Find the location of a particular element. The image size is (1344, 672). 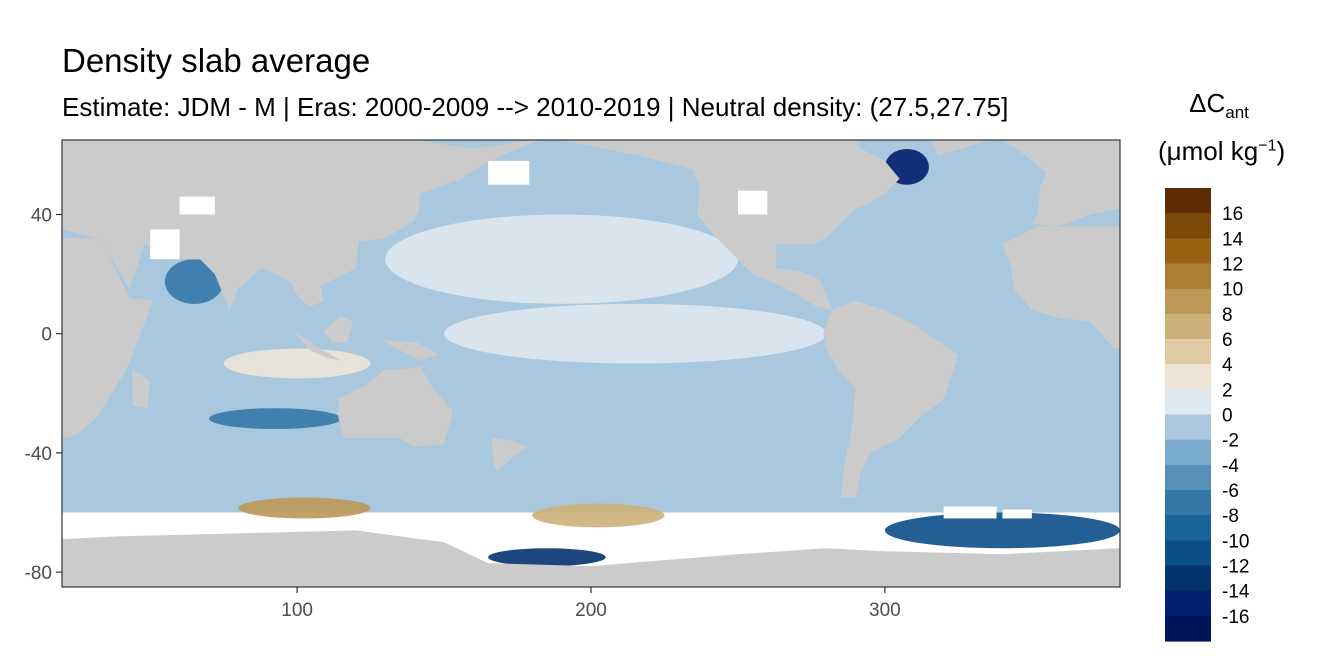

legend-label: 12 is located at coordinates (1232, 265).